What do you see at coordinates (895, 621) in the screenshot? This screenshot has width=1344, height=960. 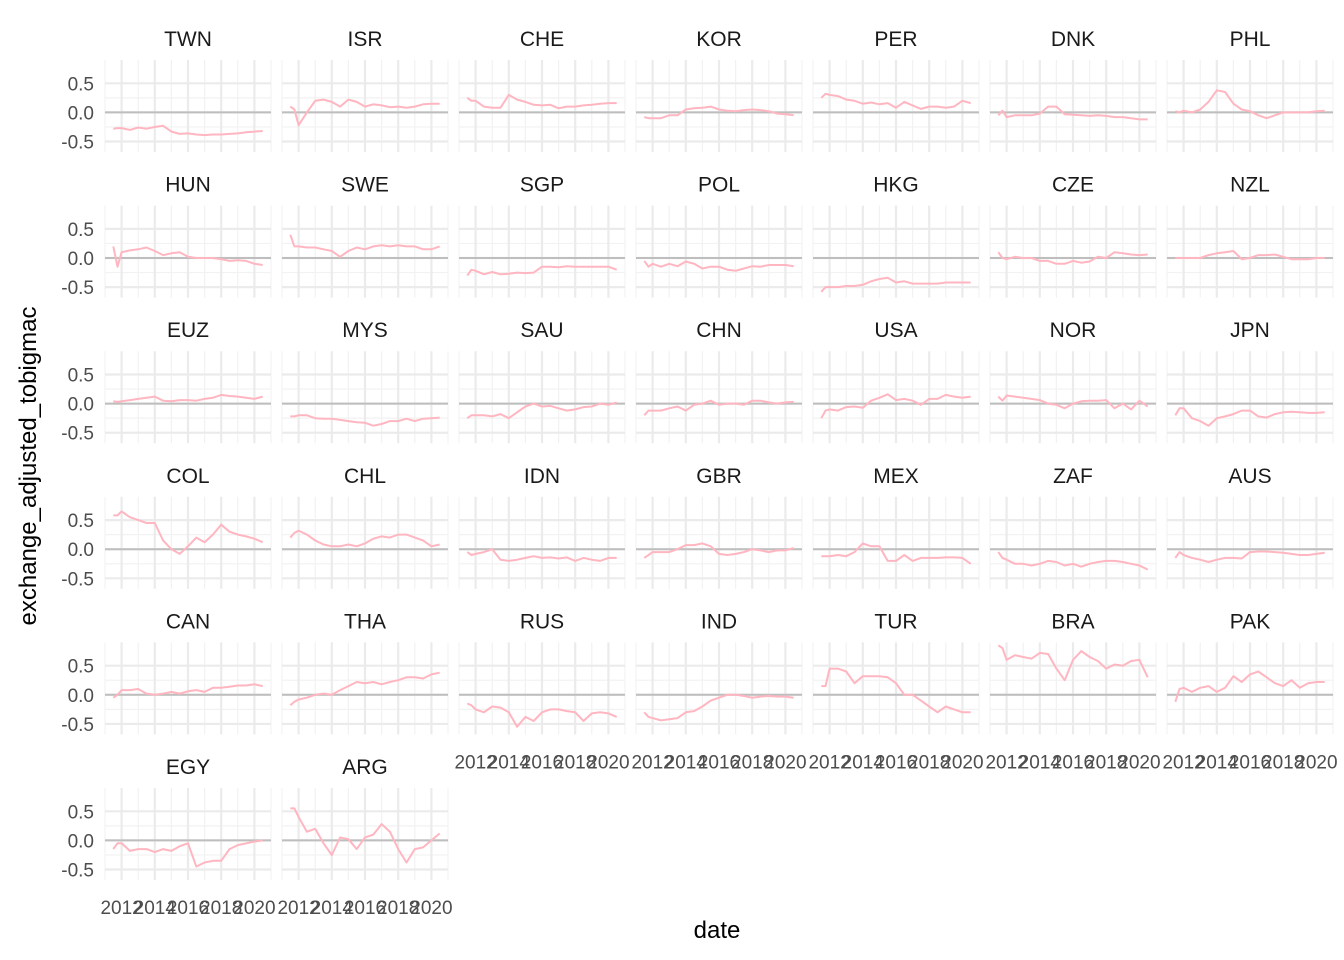 I see `facet-strip-label: TUR` at bounding box center [895, 621].